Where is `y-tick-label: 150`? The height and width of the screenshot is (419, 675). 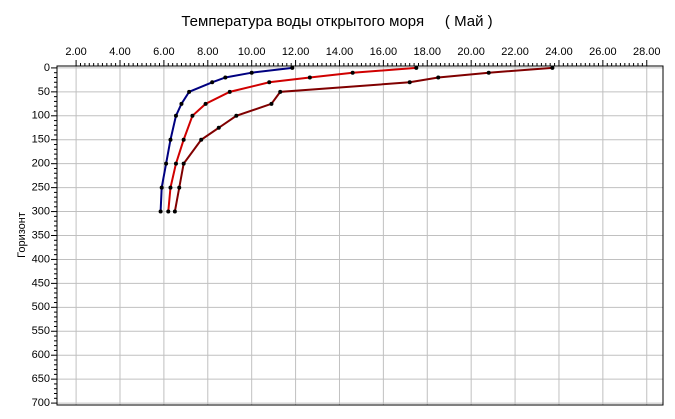 y-tick-label: 150 is located at coordinates (41, 140).